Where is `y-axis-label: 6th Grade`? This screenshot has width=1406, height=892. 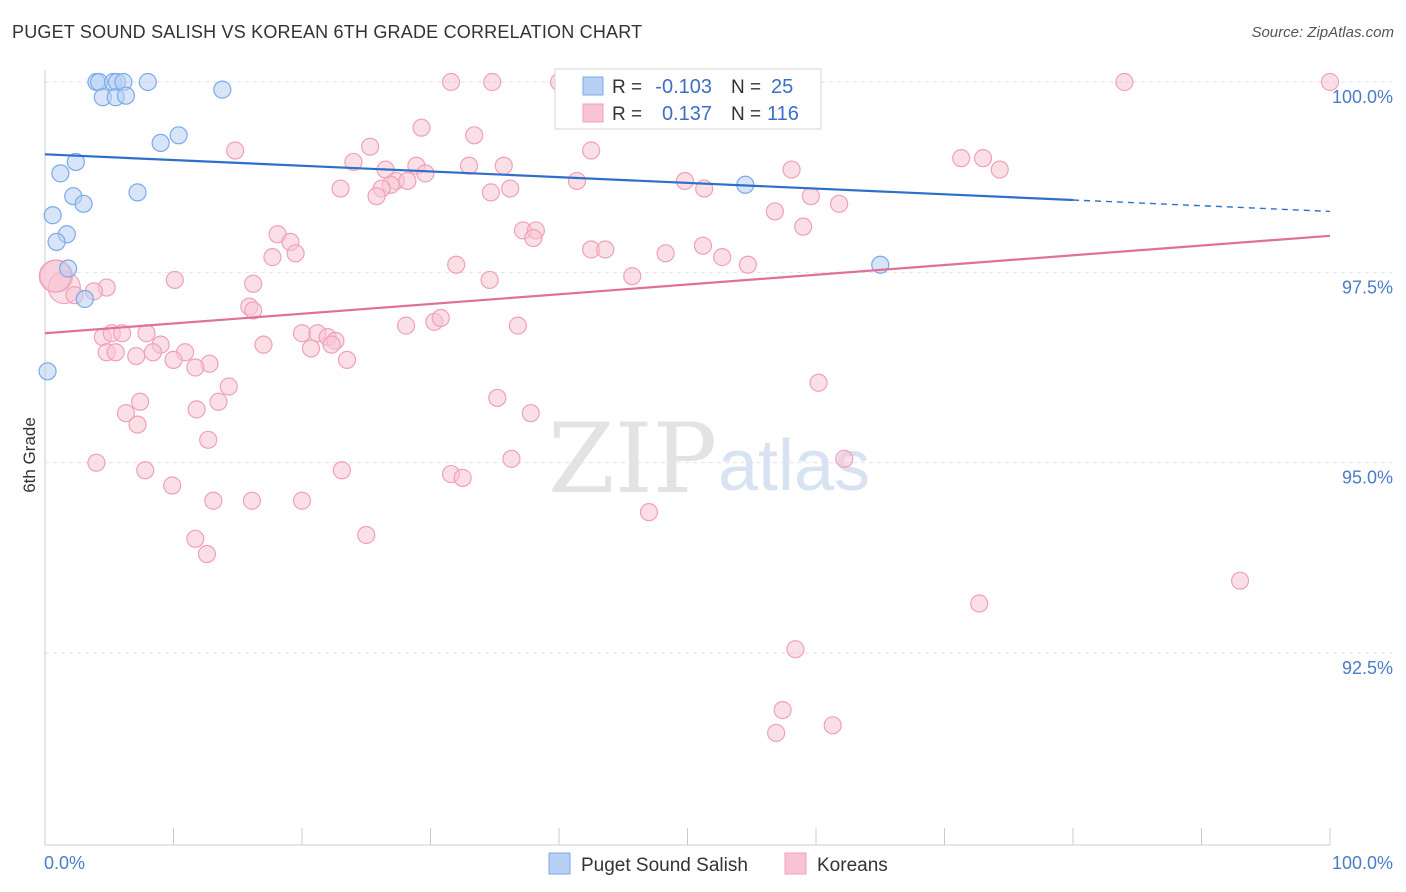 y-axis-label: 6th Grade is located at coordinates (29, 455).